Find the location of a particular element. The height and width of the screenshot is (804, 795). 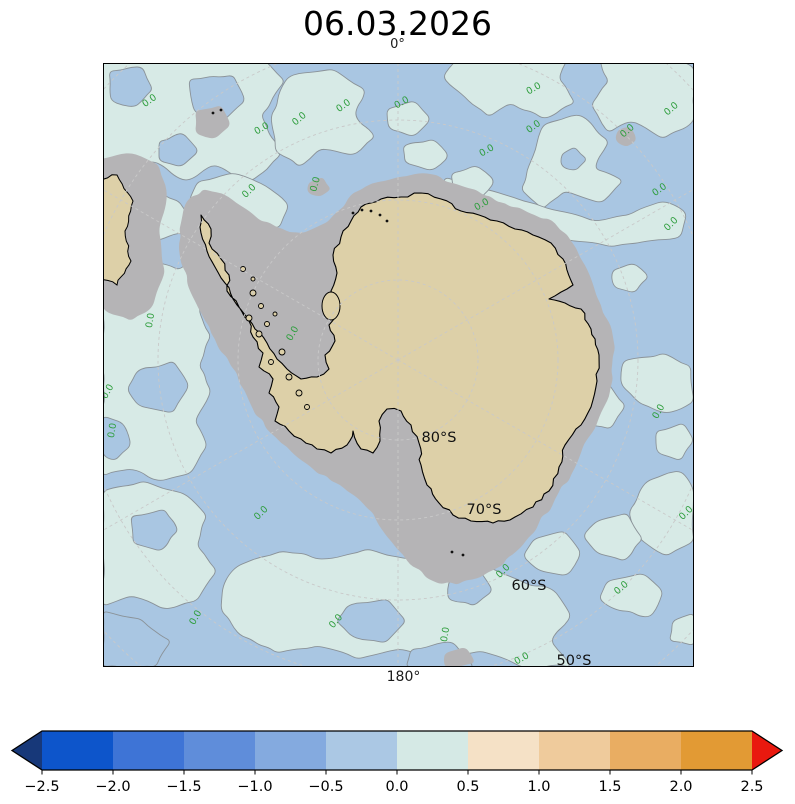

latitude-label-70s: 70°S is located at coordinates (484, 510).